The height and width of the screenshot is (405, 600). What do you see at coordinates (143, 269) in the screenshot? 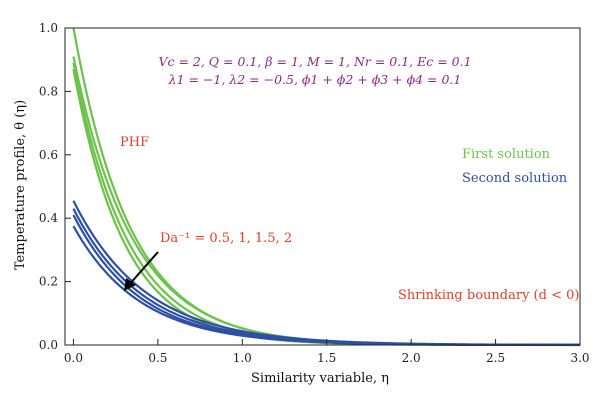
I see `da-arrow` at bounding box center [143, 269].